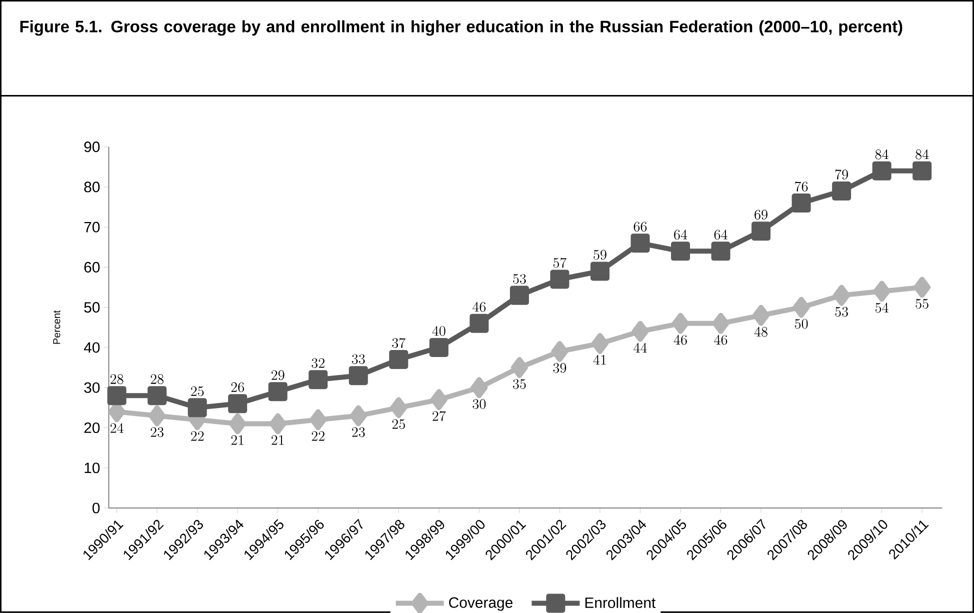  I want to click on data-label: 29, so click(278, 375).